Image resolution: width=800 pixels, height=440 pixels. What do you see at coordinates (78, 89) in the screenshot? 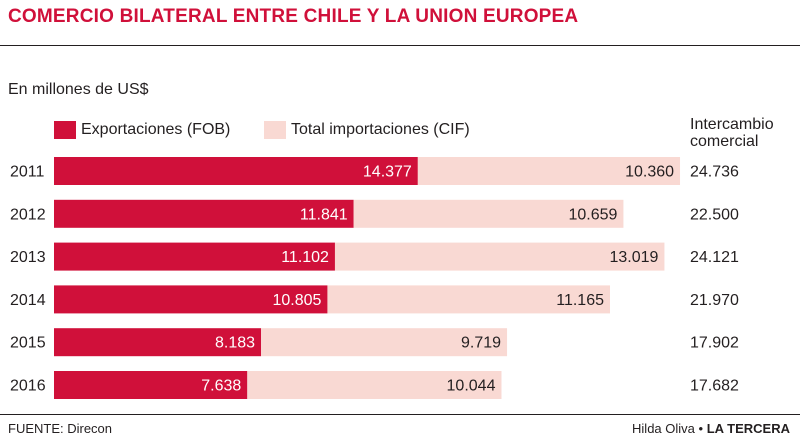
I see `unit-label: En millones de US$` at bounding box center [78, 89].